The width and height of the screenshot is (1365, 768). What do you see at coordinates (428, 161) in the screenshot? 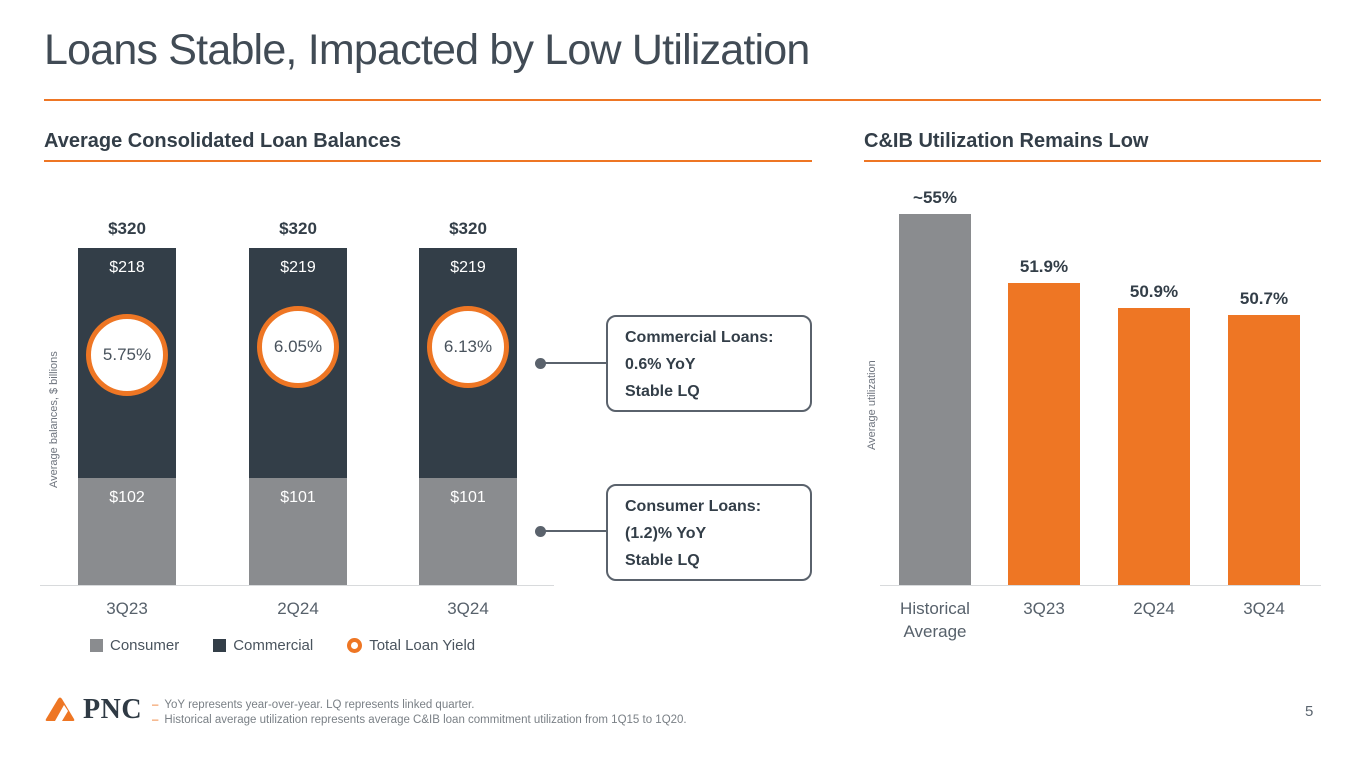
I see `left-heading-divider` at bounding box center [428, 161].